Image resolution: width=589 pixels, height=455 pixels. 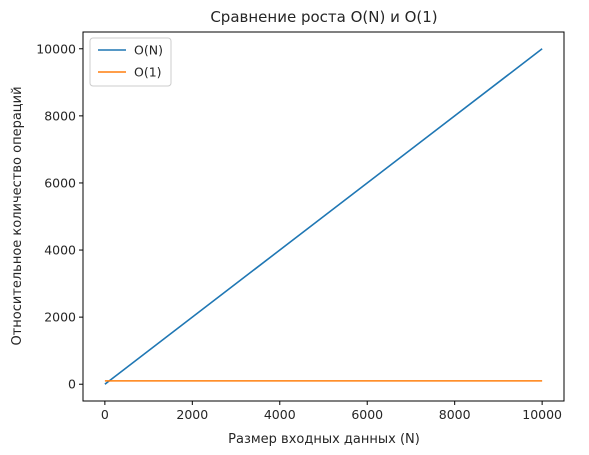 I want to click on x-axis-label: Размер входных данных (N), so click(x=324, y=439).